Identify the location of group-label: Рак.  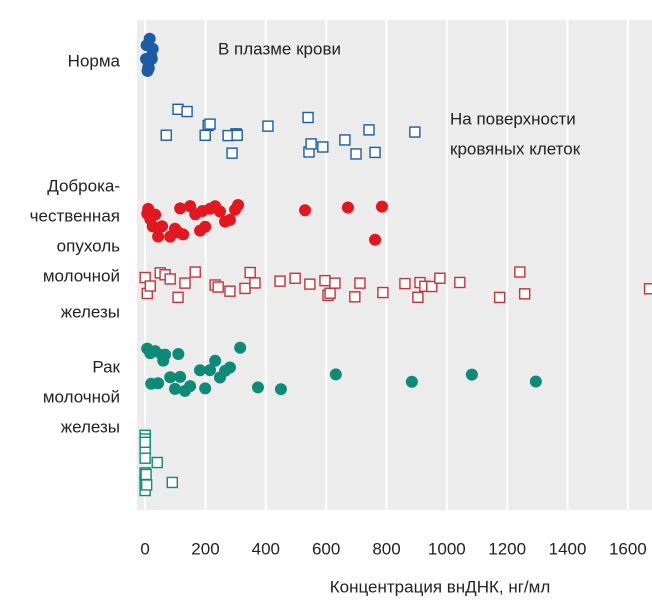
(106, 366).